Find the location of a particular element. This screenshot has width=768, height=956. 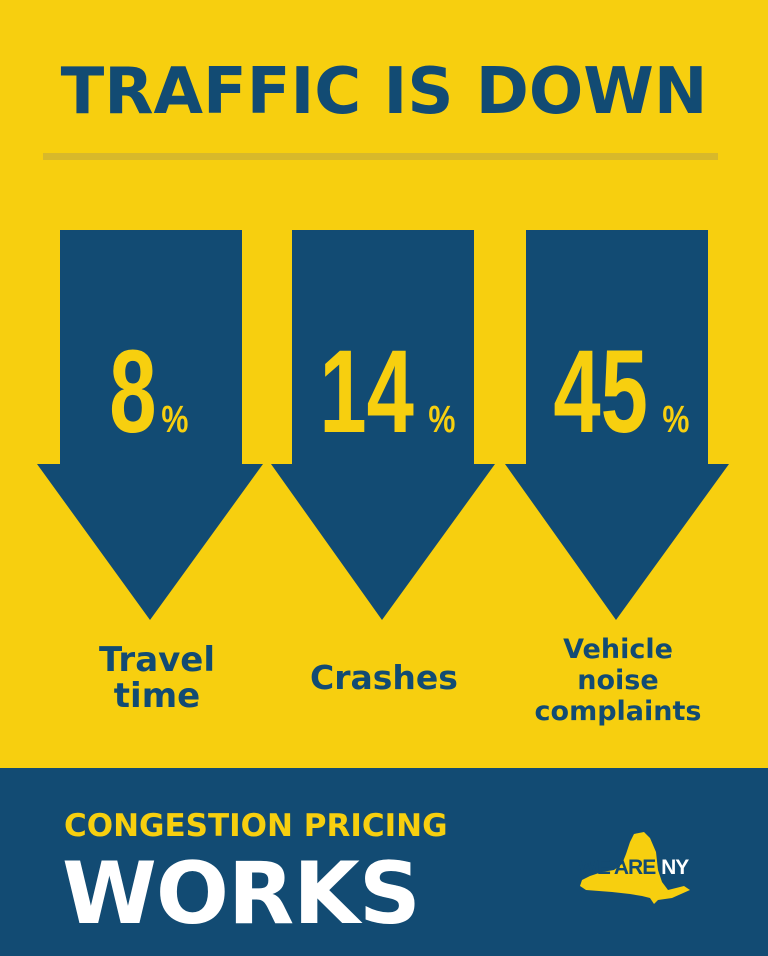

we-are-ny-logo: WE ARE NY is located at coordinates (632, 868).